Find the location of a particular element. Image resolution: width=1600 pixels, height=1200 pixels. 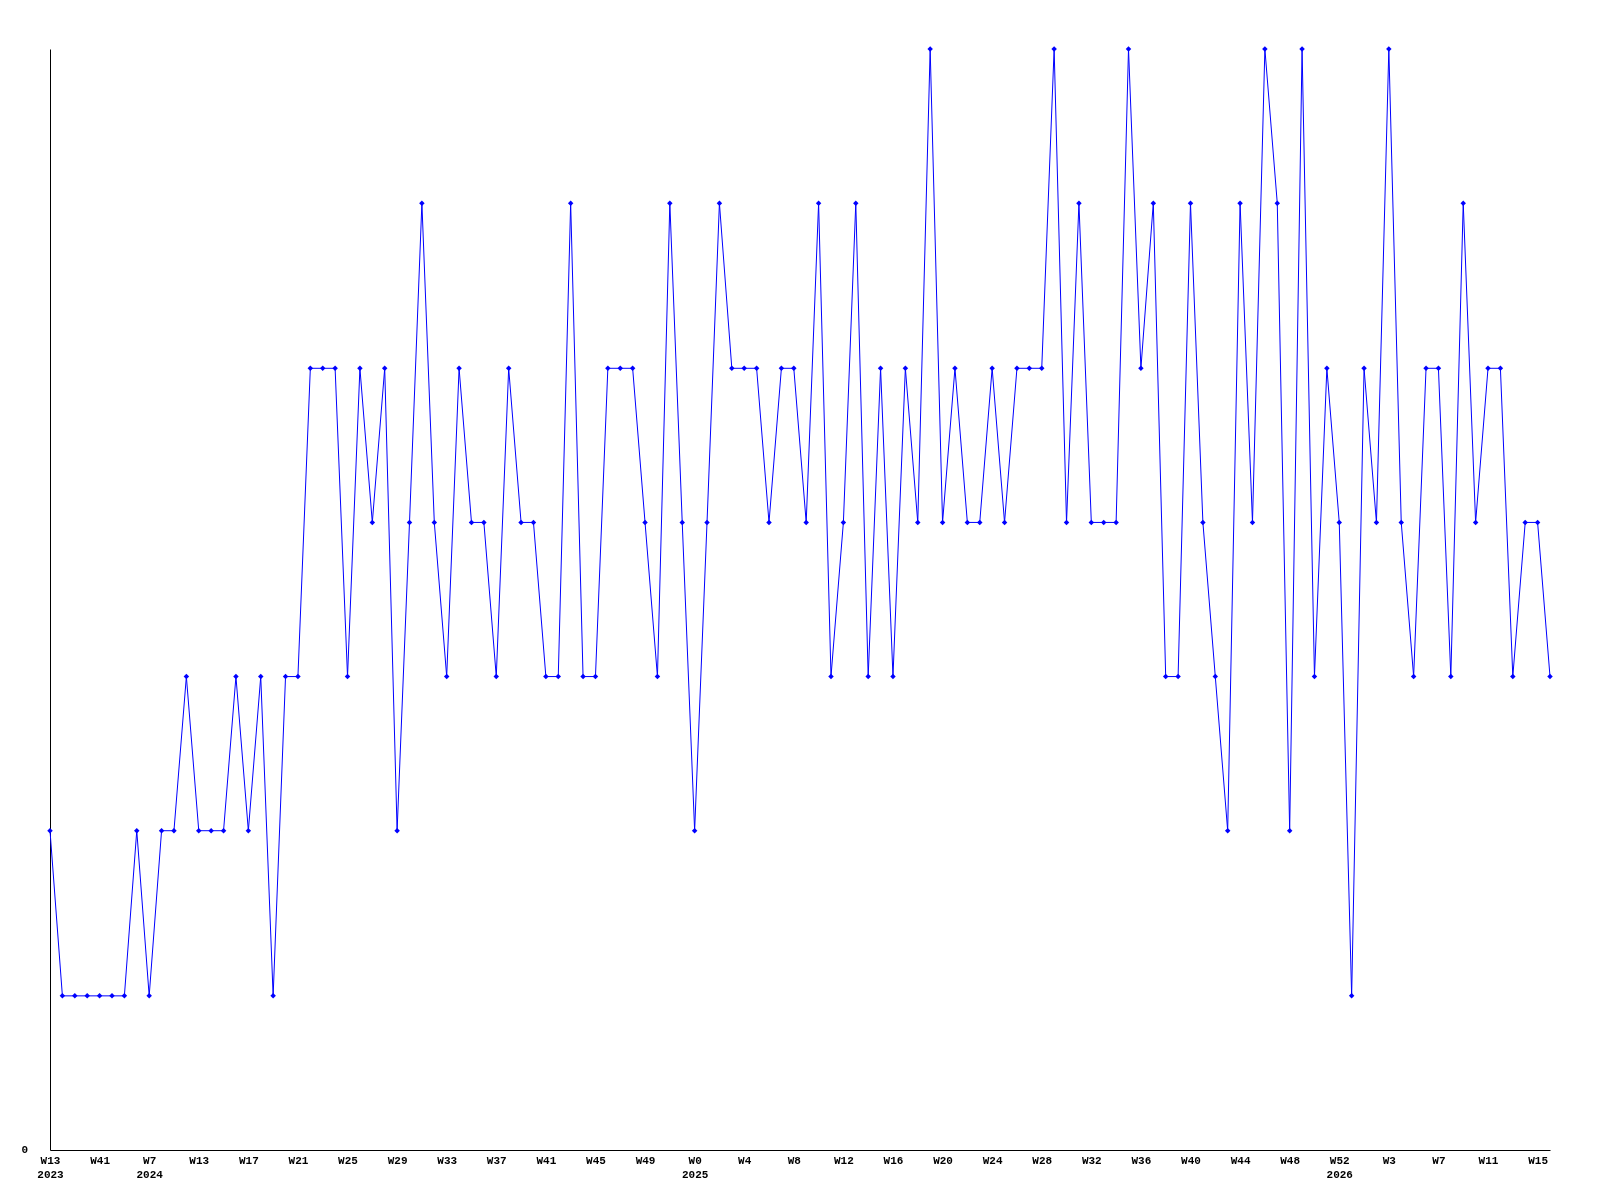

x-tick-label: W32 is located at coordinates (1091, 1160).